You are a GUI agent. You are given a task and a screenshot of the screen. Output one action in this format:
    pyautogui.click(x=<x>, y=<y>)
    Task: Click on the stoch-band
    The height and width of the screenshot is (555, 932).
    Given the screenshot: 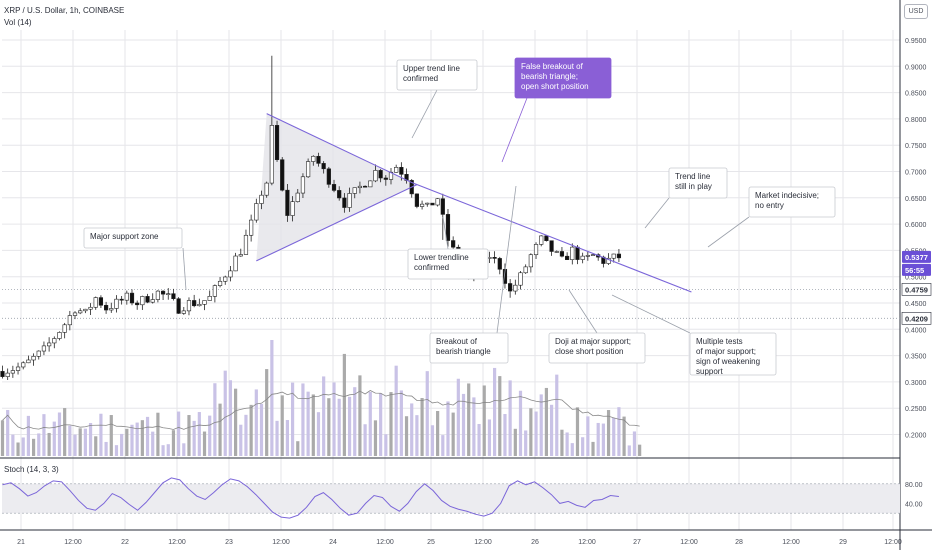 What is the action you would take?
    pyautogui.click(x=451, y=498)
    